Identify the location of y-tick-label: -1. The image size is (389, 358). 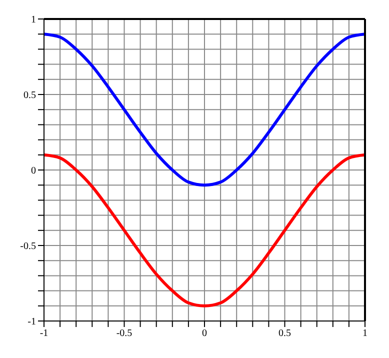
(32, 322).